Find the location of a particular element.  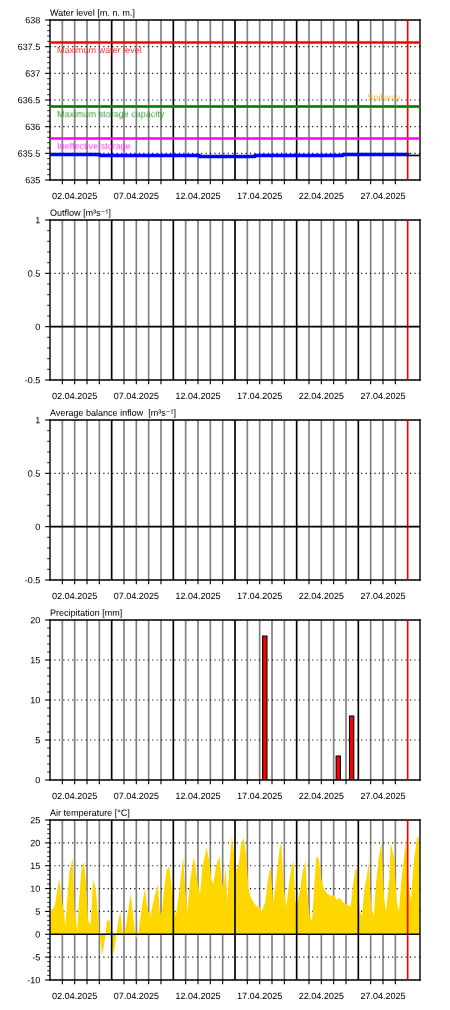

chart-title: Outflow [m³s⁻¹] is located at coordinates (80, 213).